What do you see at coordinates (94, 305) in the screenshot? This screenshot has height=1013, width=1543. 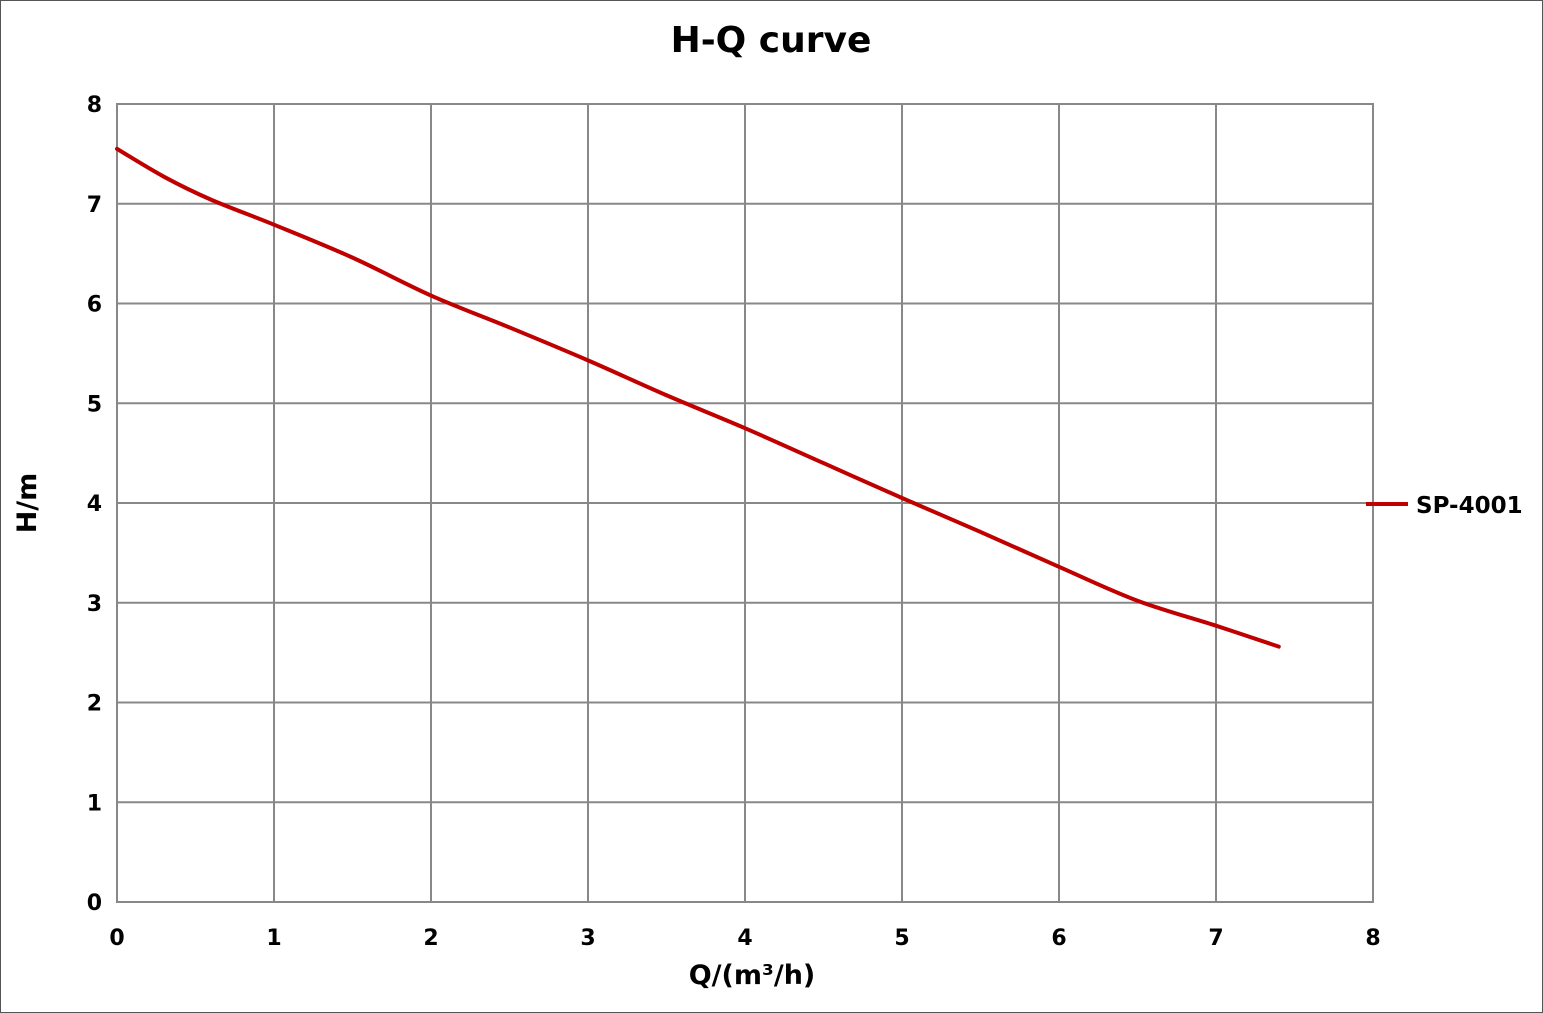 I see `y-tick-label: 6` at bounding box center [94, 305].